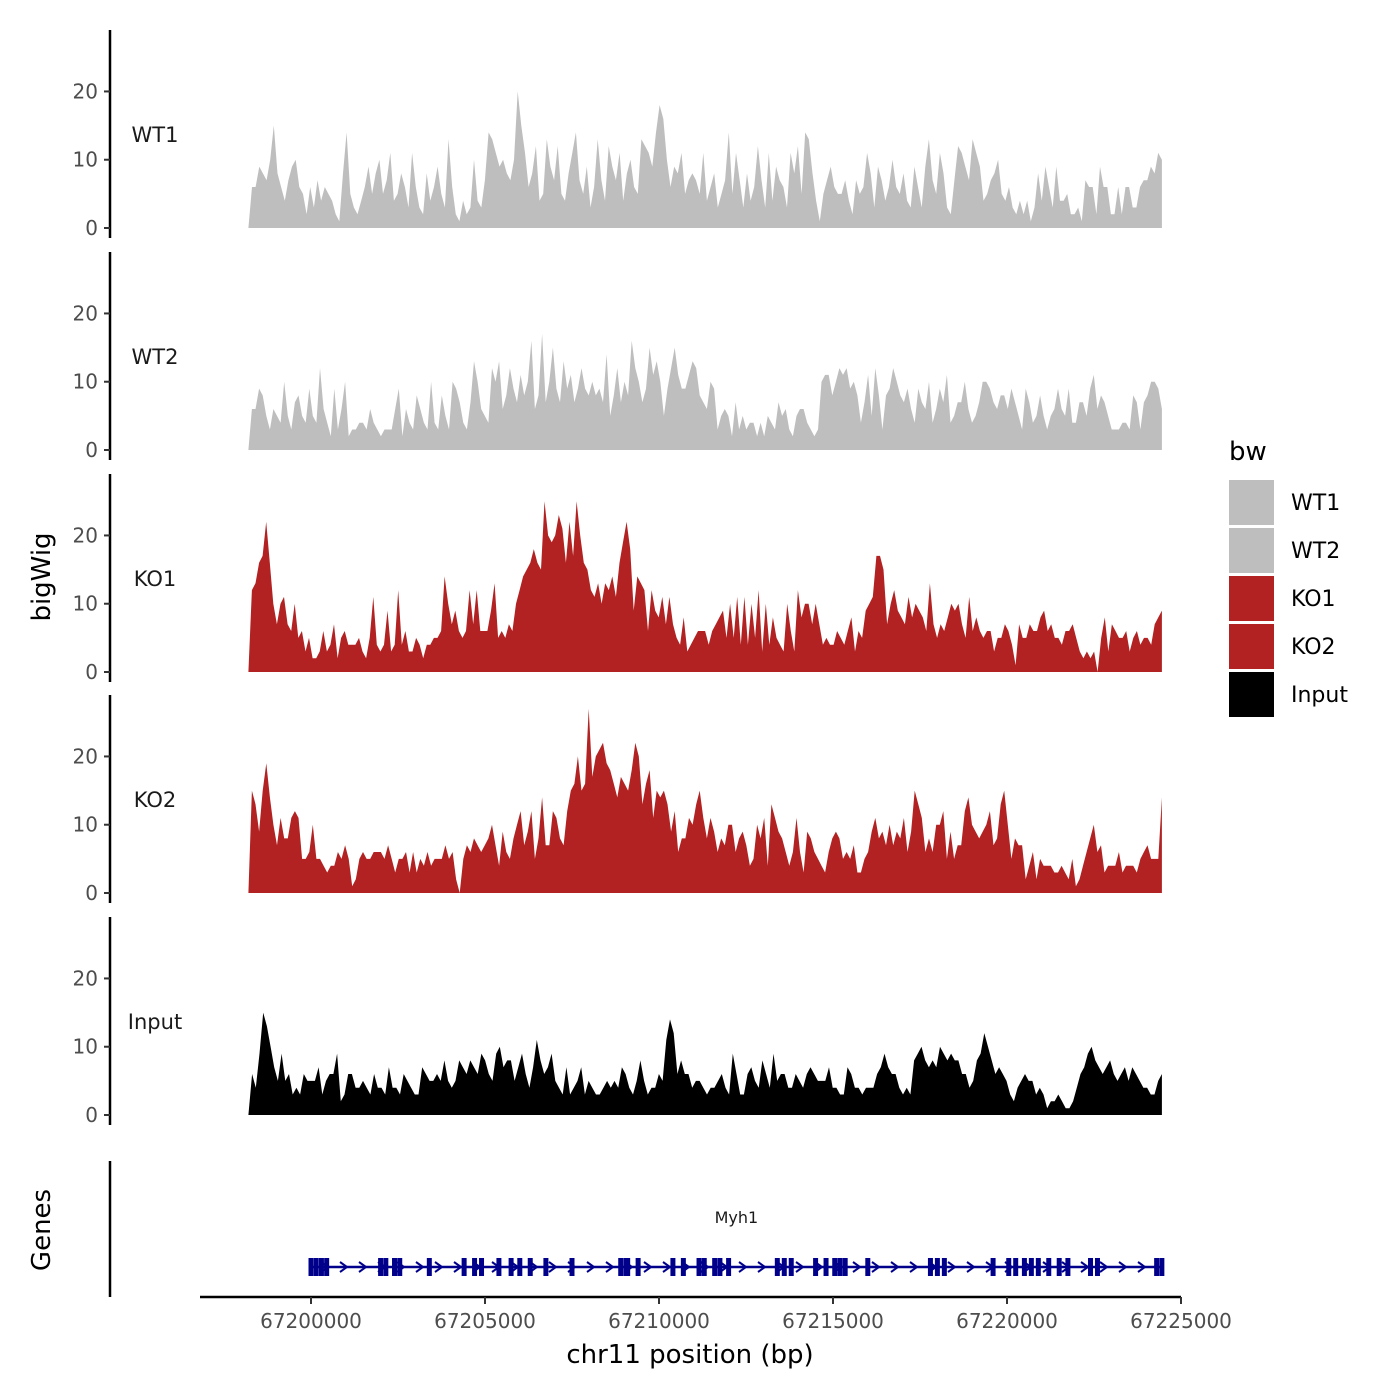  I want to click on y-tick-label-wt2-20: 20, so click(85, 313).